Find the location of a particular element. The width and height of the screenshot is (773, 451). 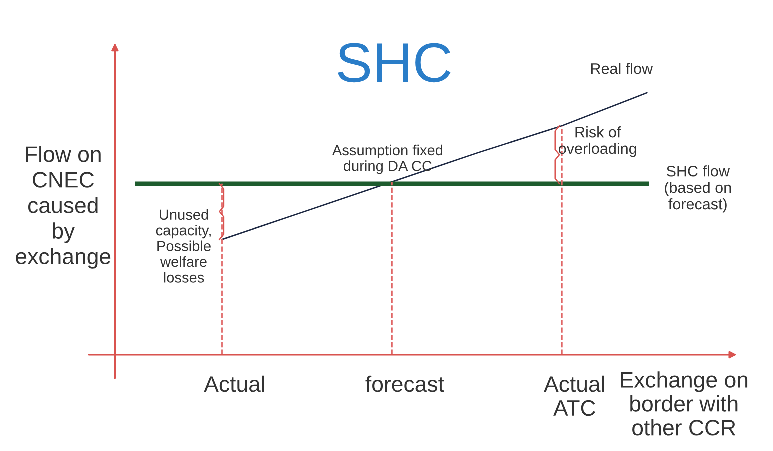

x-tick-label: forecast is located at coordinates (405, 384).